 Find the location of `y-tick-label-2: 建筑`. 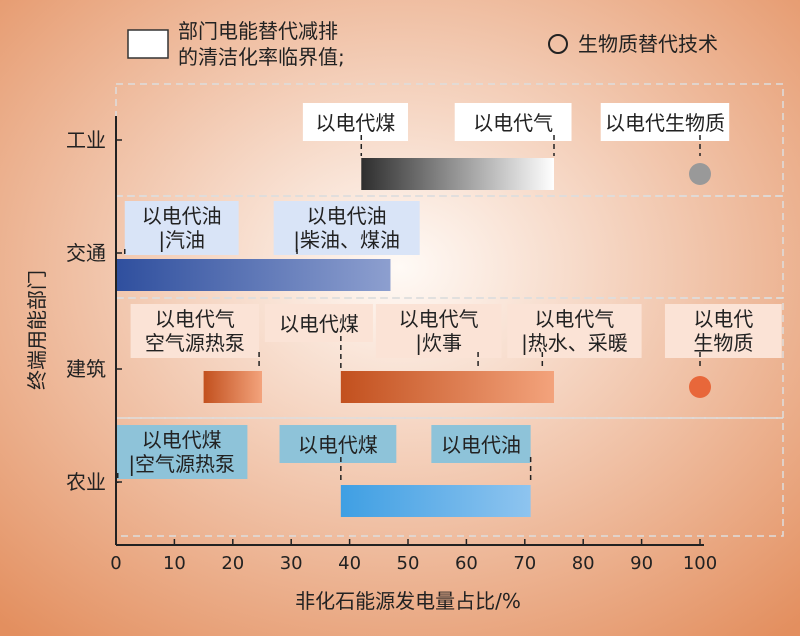

y-tick-label-2: 建筑 is located at coordinates (86, 369).